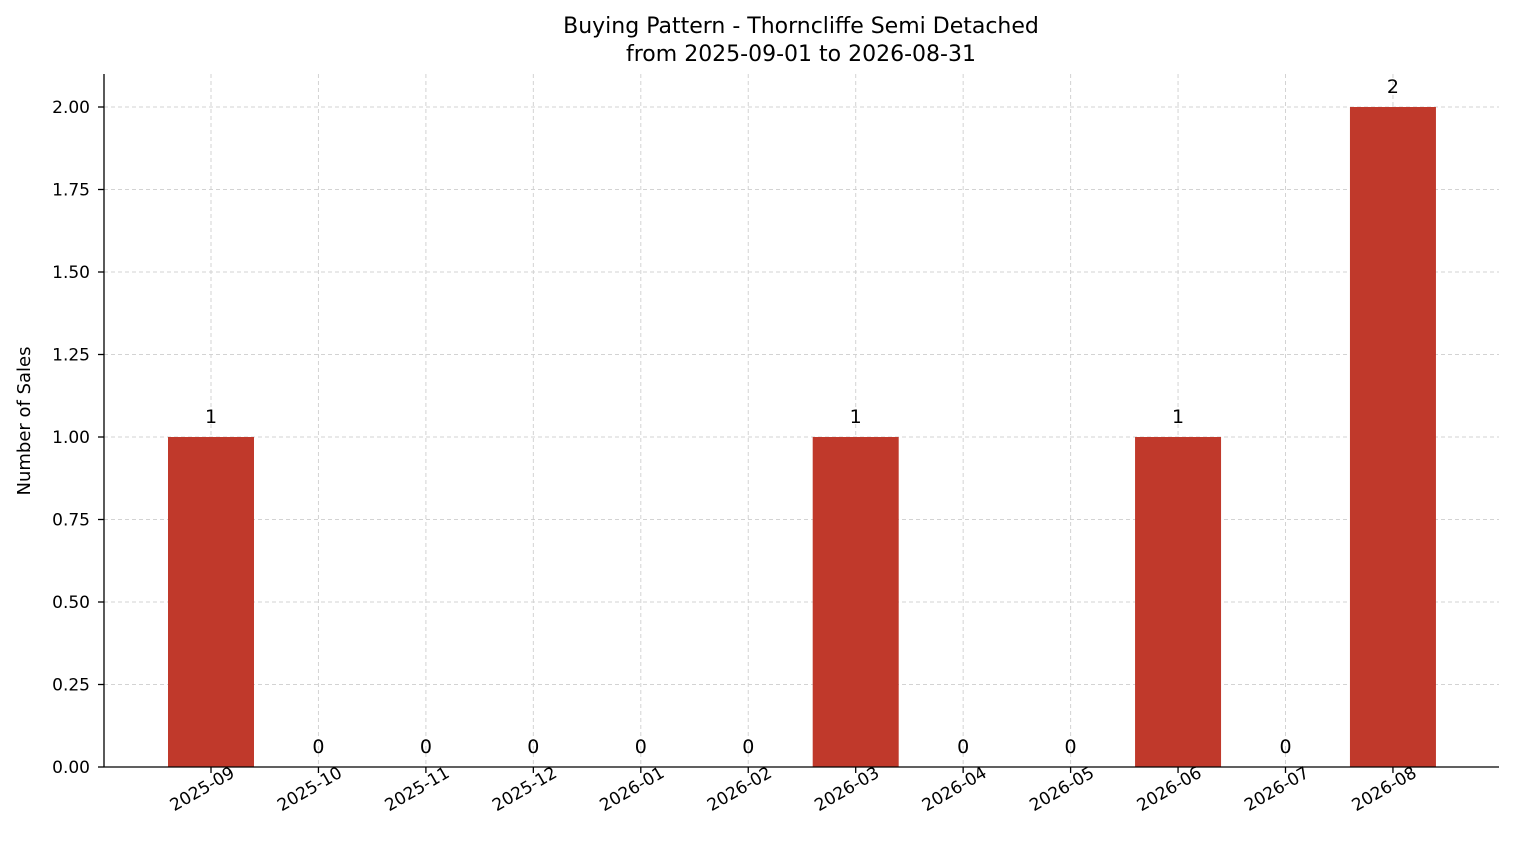 The width and height of the screenshot is (1514, 867). Describe the element at coordinates (203, 789) in the screenshot. I see `x-tick-label: 2025-09` at that location.